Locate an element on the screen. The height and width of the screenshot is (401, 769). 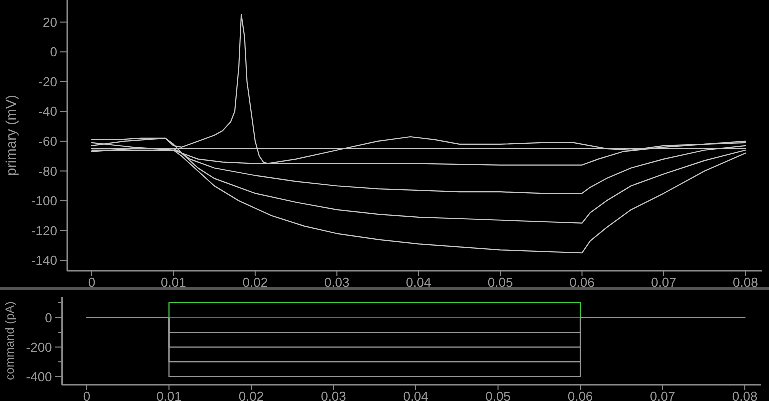
y-axis-title: primary (mV) is located at coordinates (11, 135).